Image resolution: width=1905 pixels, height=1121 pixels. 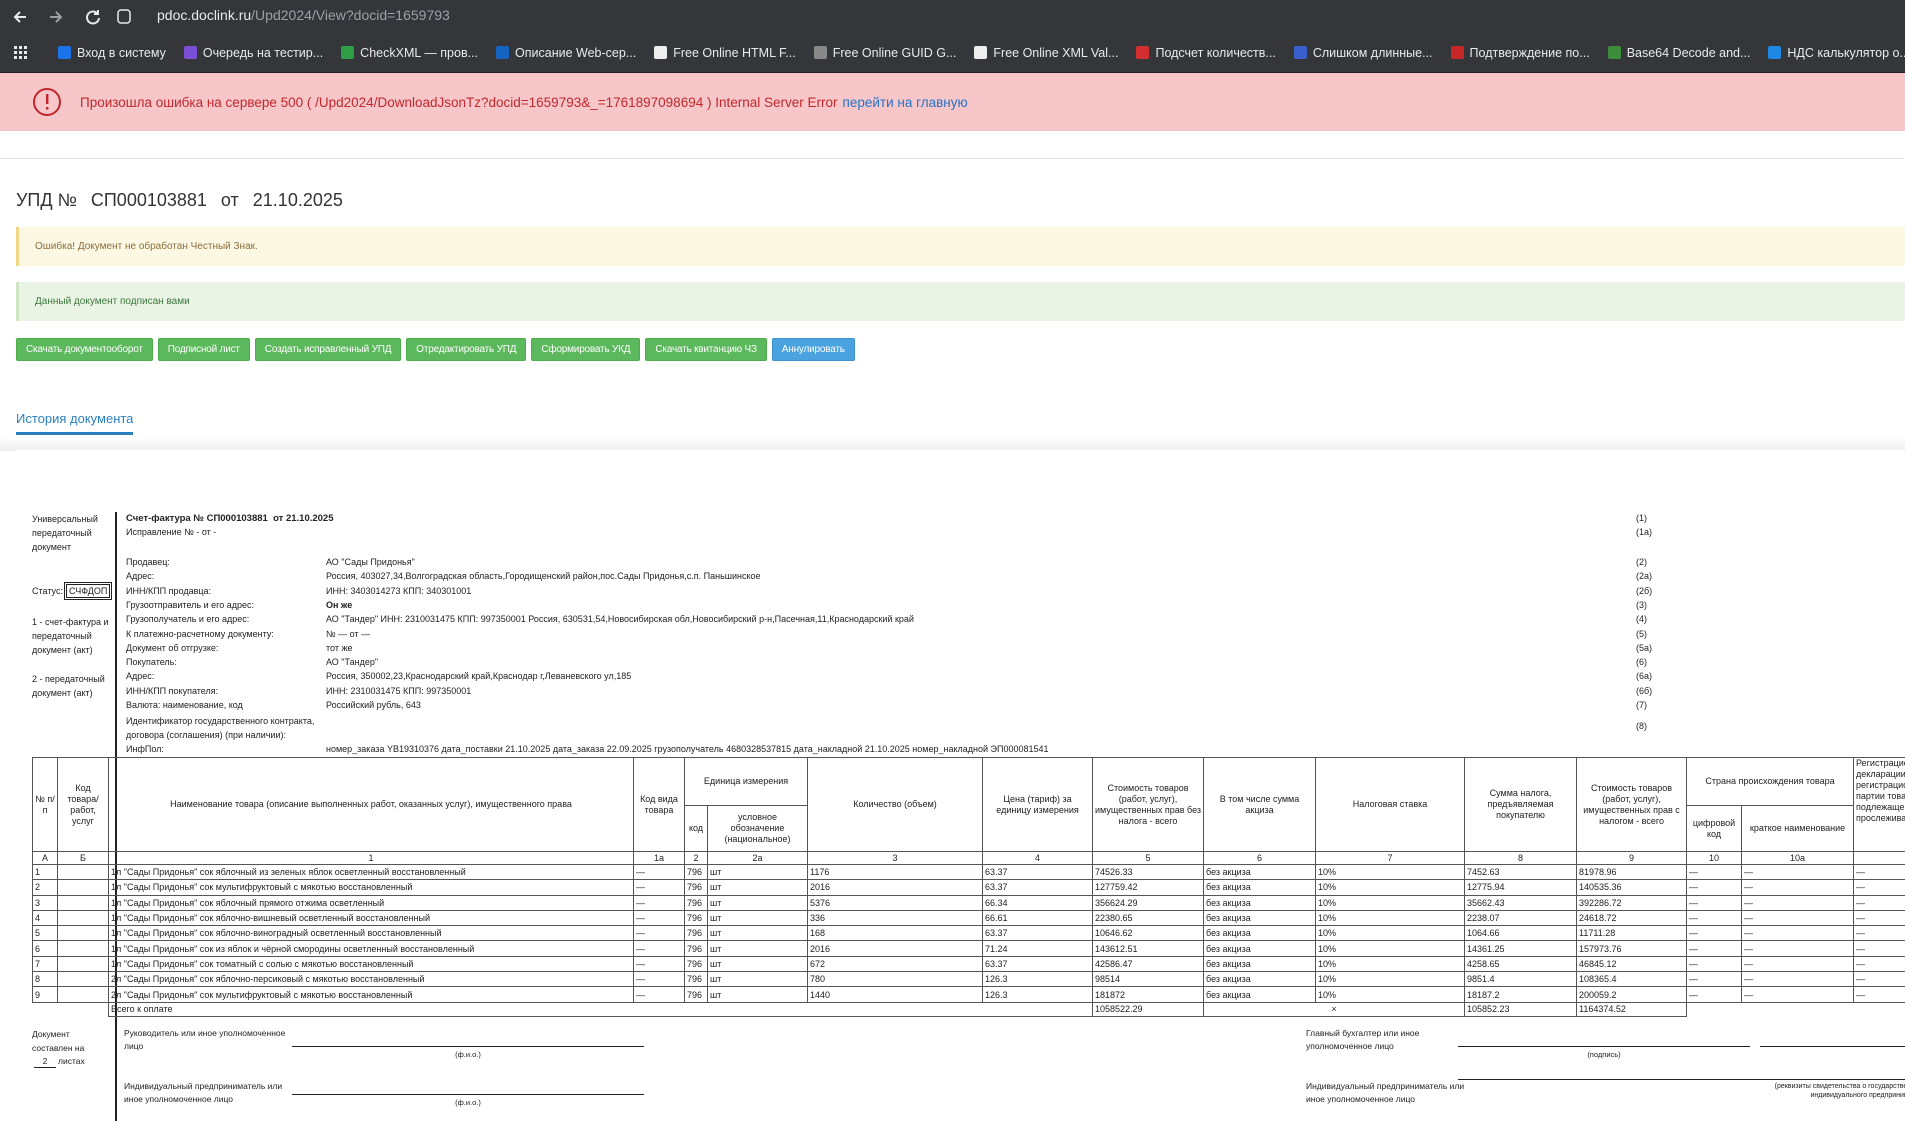 What do you see at coordinates (1521, 858) in the screenshot?
I see `letter-cell: 8` at bounding box center [1521, 858].